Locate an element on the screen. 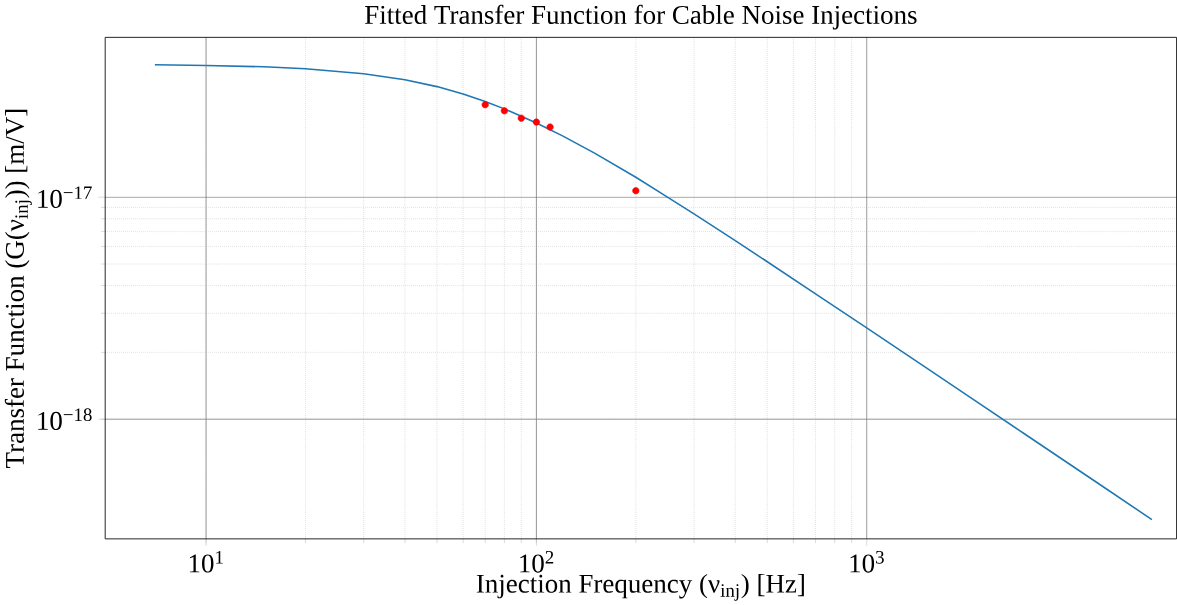 Image resolution: width=1177 pixels, height=605 pixels. chart-title: Fitted Transfer Function for Cable Noise Injections is located at coordinates (641, 17).